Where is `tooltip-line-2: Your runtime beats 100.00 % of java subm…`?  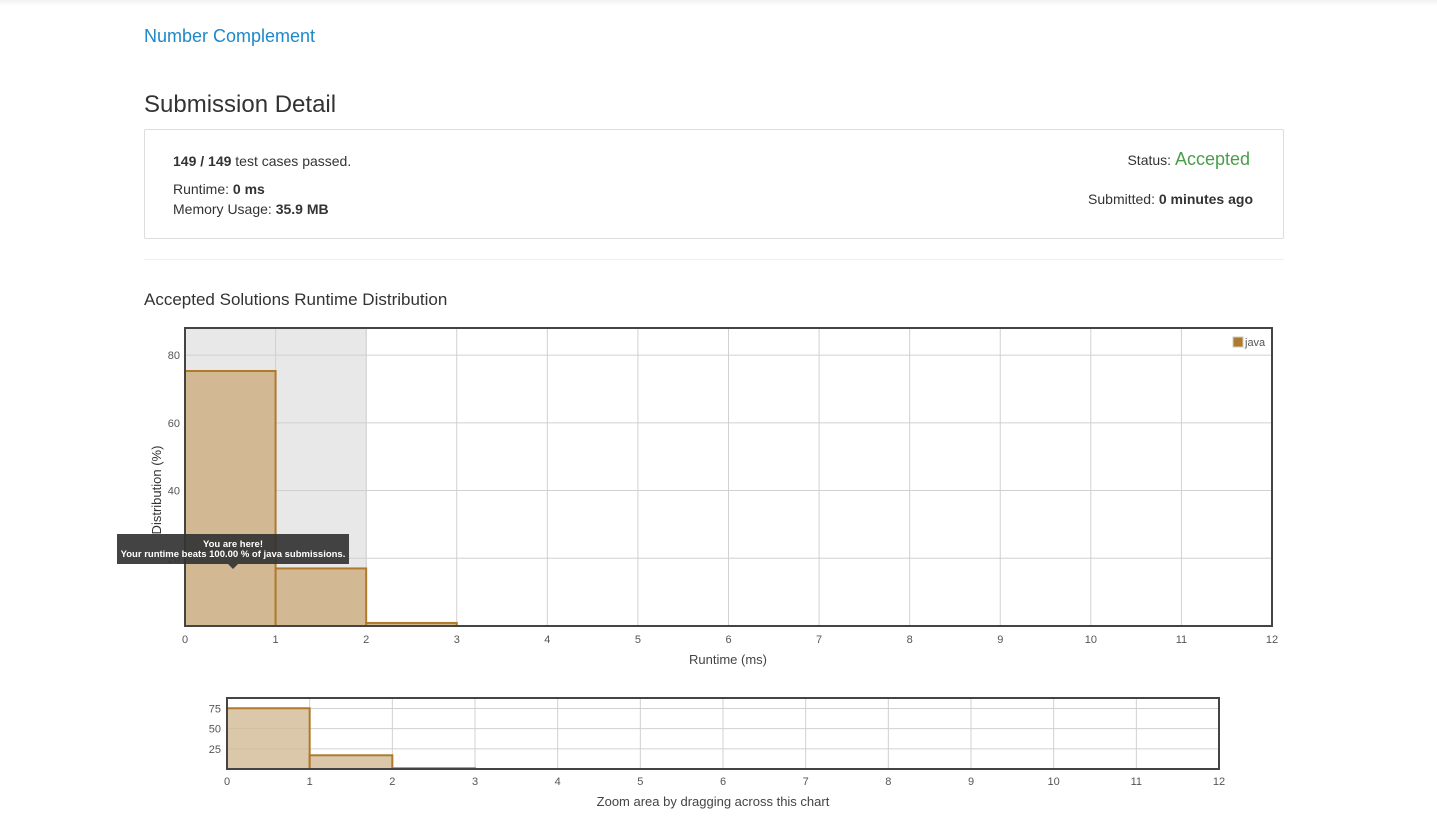
tooltip-line-2: Your runtime beats 100.00 % of java subm… is located at coordinates (233, 554).